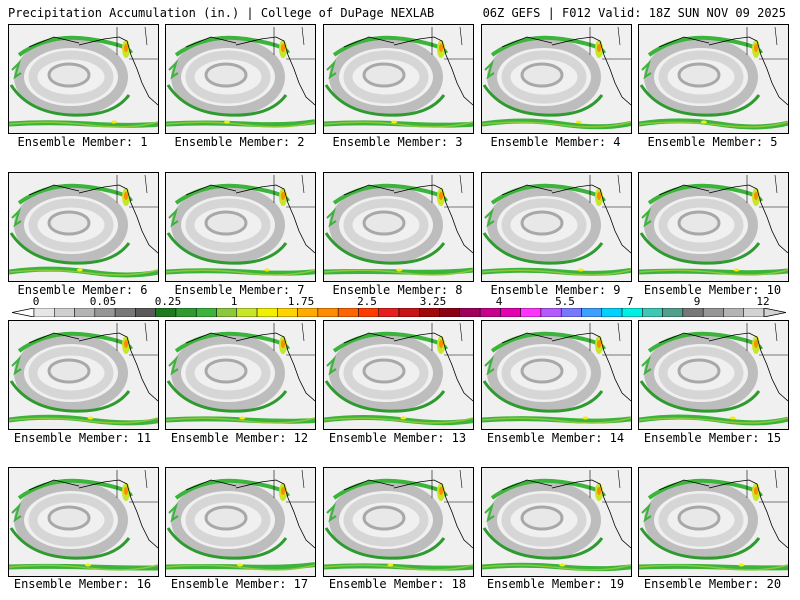 This screenshot has height=600, width=800. I want to click on ensemble-member-label: Ensemble Member: 18, so click(397, 584).